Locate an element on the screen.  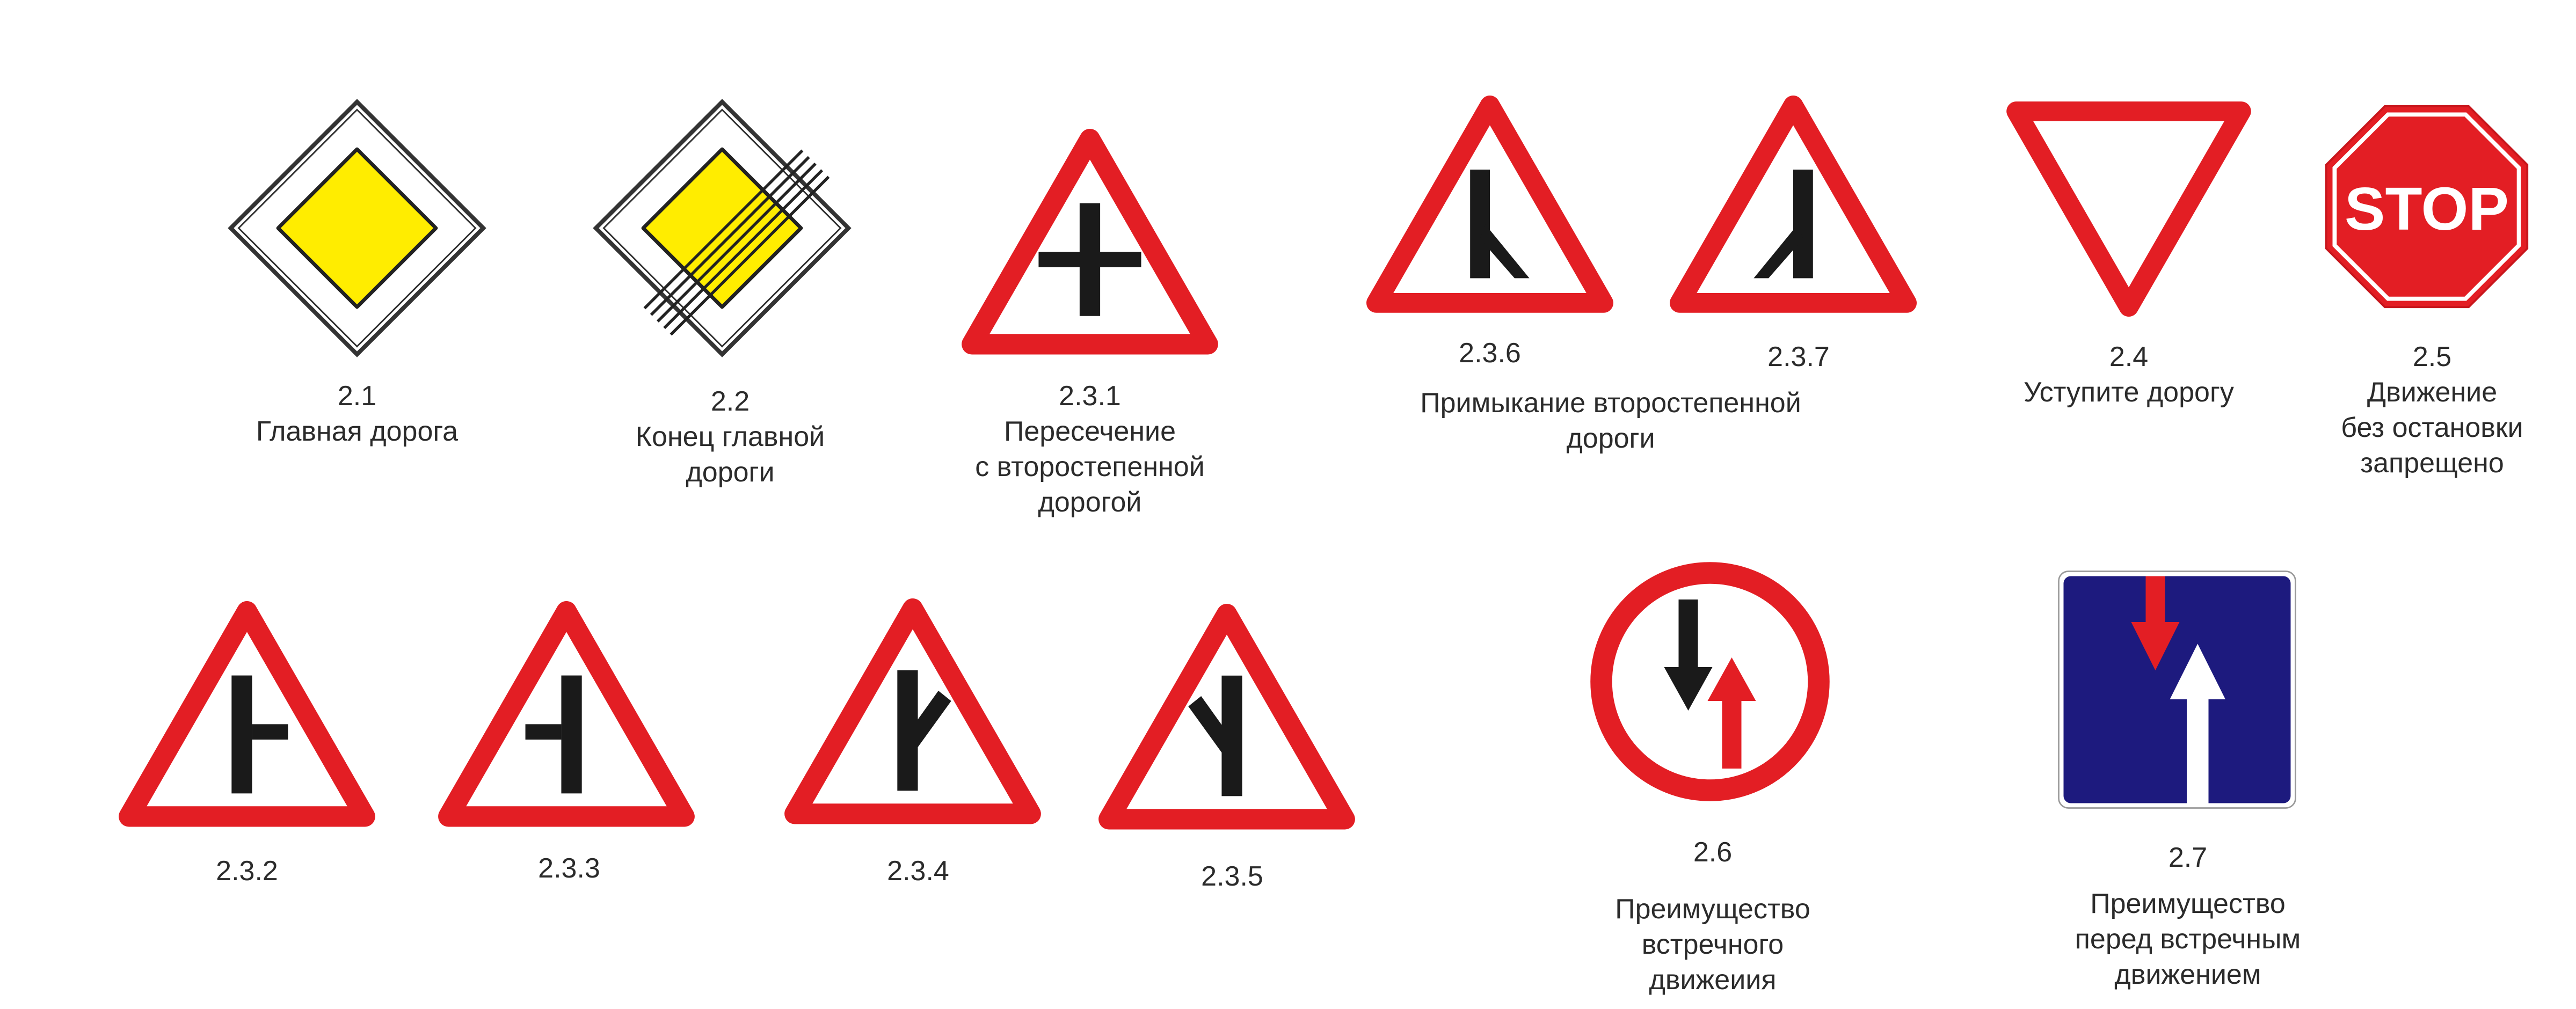
sign-title: движением is located at coordinates (2187, 974).